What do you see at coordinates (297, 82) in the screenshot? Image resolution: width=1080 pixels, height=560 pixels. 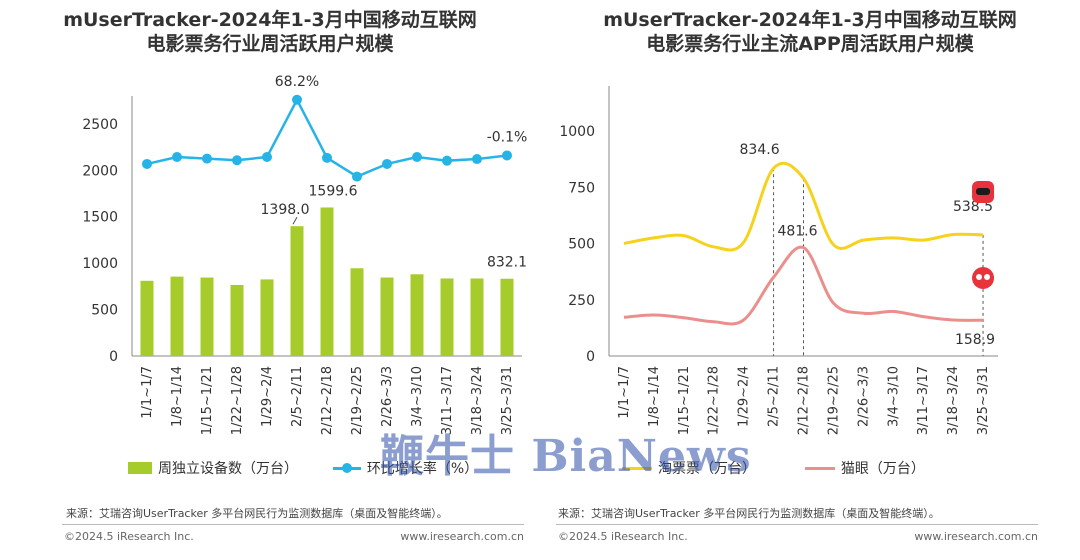 I see `growth-data-label: 68.2%` at bounding box center [297, 82].